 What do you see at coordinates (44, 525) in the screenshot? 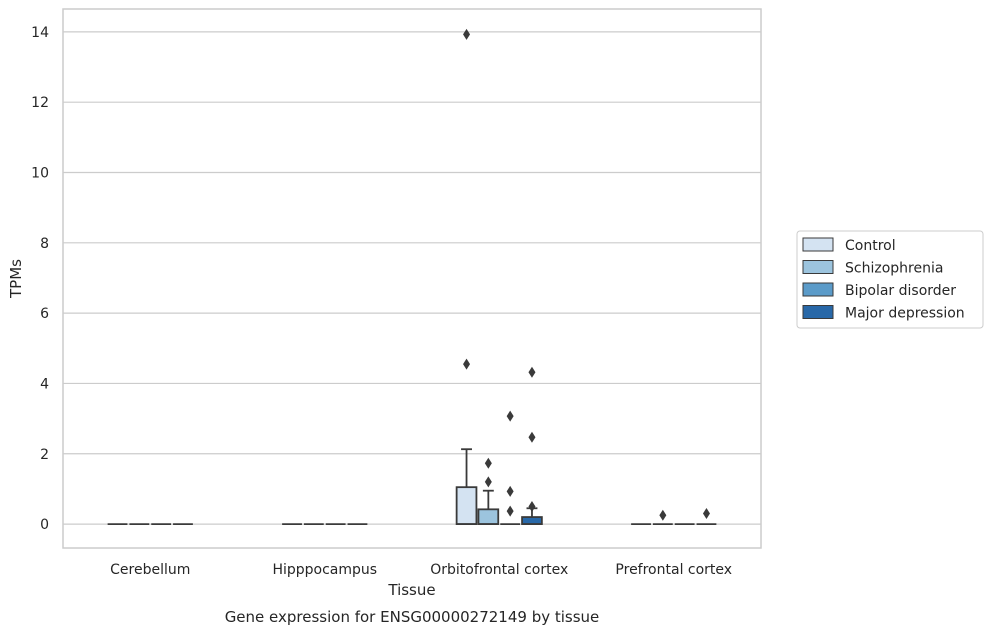
I see `y-tick-label: 0` at bounding box center [44, 525].